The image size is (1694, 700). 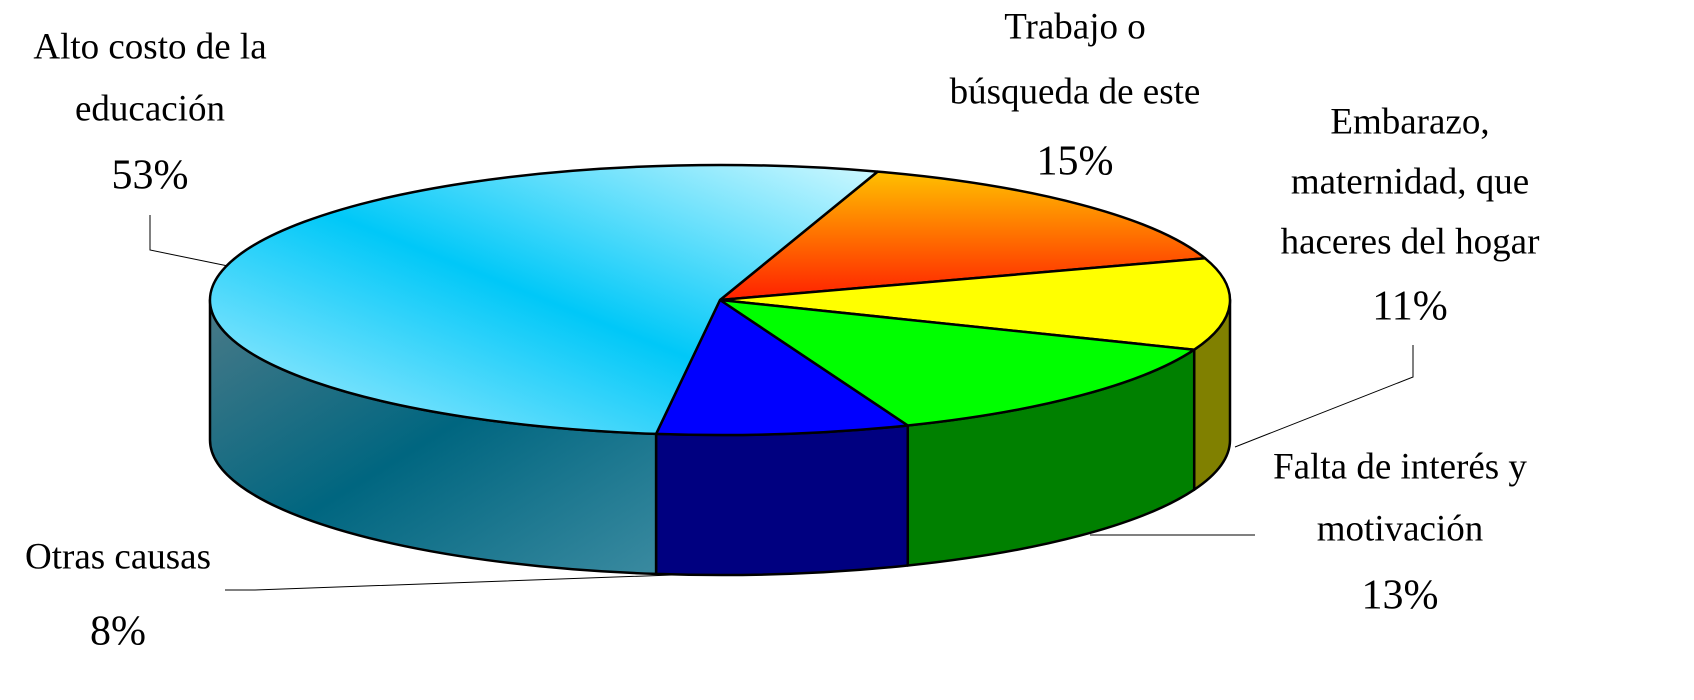 What do you see at coordinates (118, 556) in the screenshot?
I see `slice-label: Otras causas` at bounding box center [118, 556].